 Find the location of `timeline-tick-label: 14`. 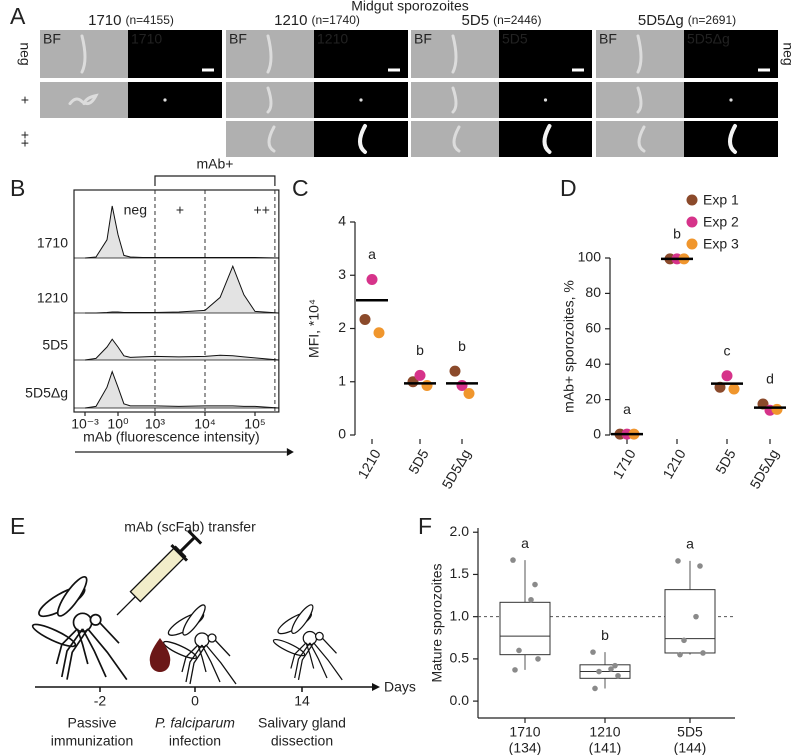

timeline-tick-label: 14 is located at coordinates (302, 701).